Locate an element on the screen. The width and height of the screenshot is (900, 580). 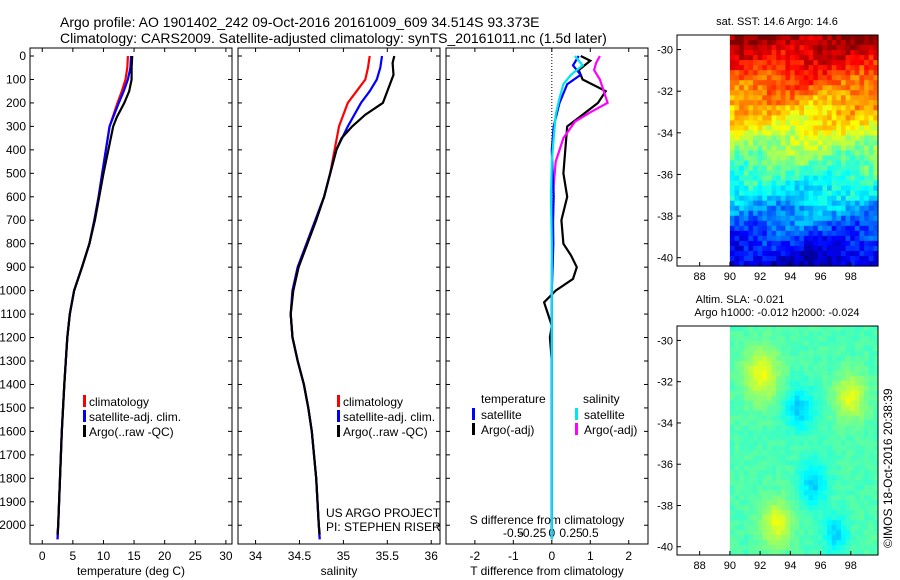
y-tick-label: 2000 is located at coordinates (13, 525).